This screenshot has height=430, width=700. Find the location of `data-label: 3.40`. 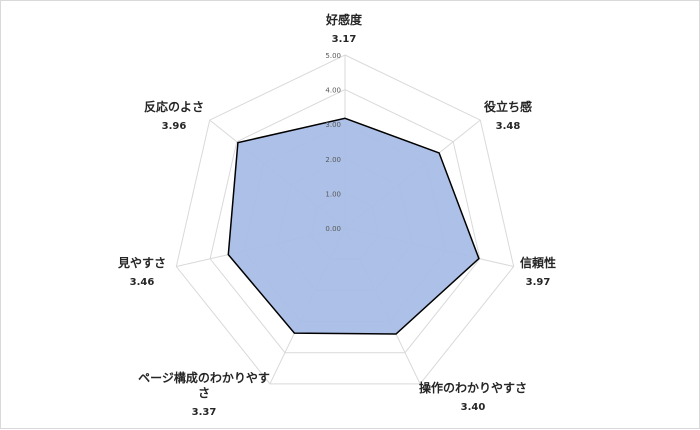

data-label: 3.40 is located at coordinates (473, 407).